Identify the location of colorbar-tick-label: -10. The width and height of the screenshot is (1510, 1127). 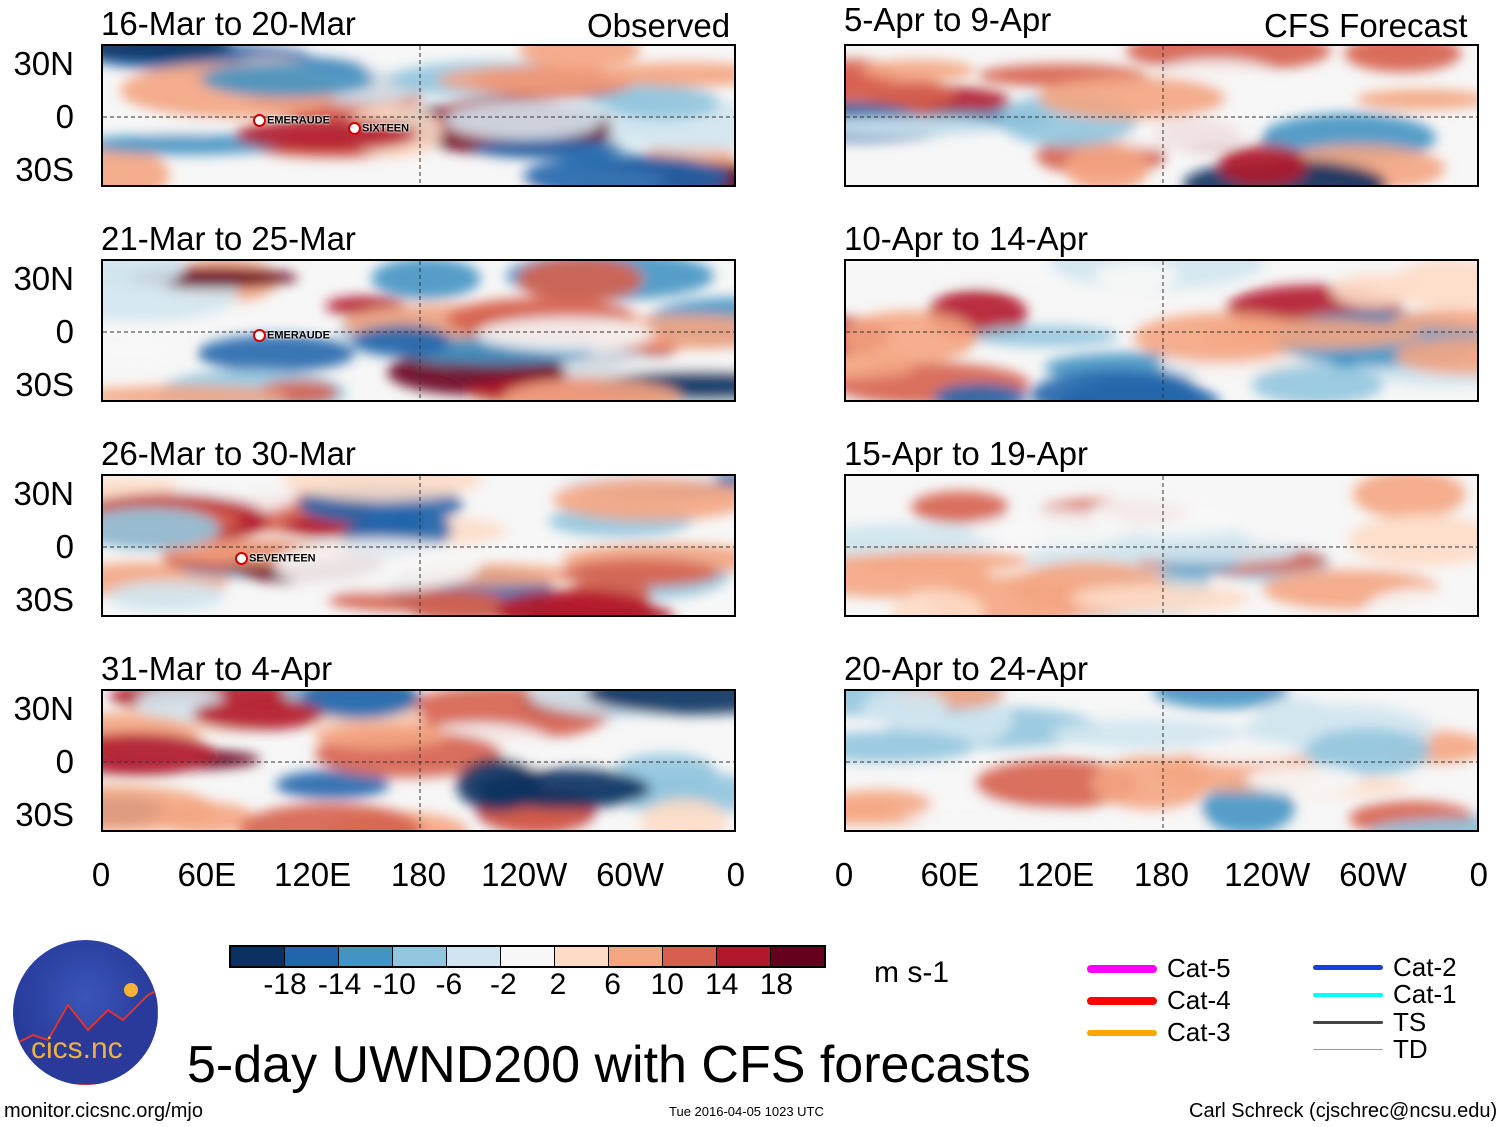
(394, 984).